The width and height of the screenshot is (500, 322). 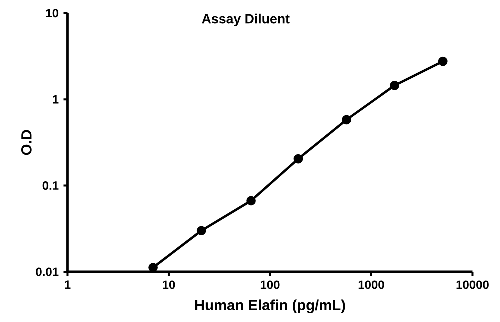 I want to click on chart-title: Assay Diluent, so click(x=246, y=20).